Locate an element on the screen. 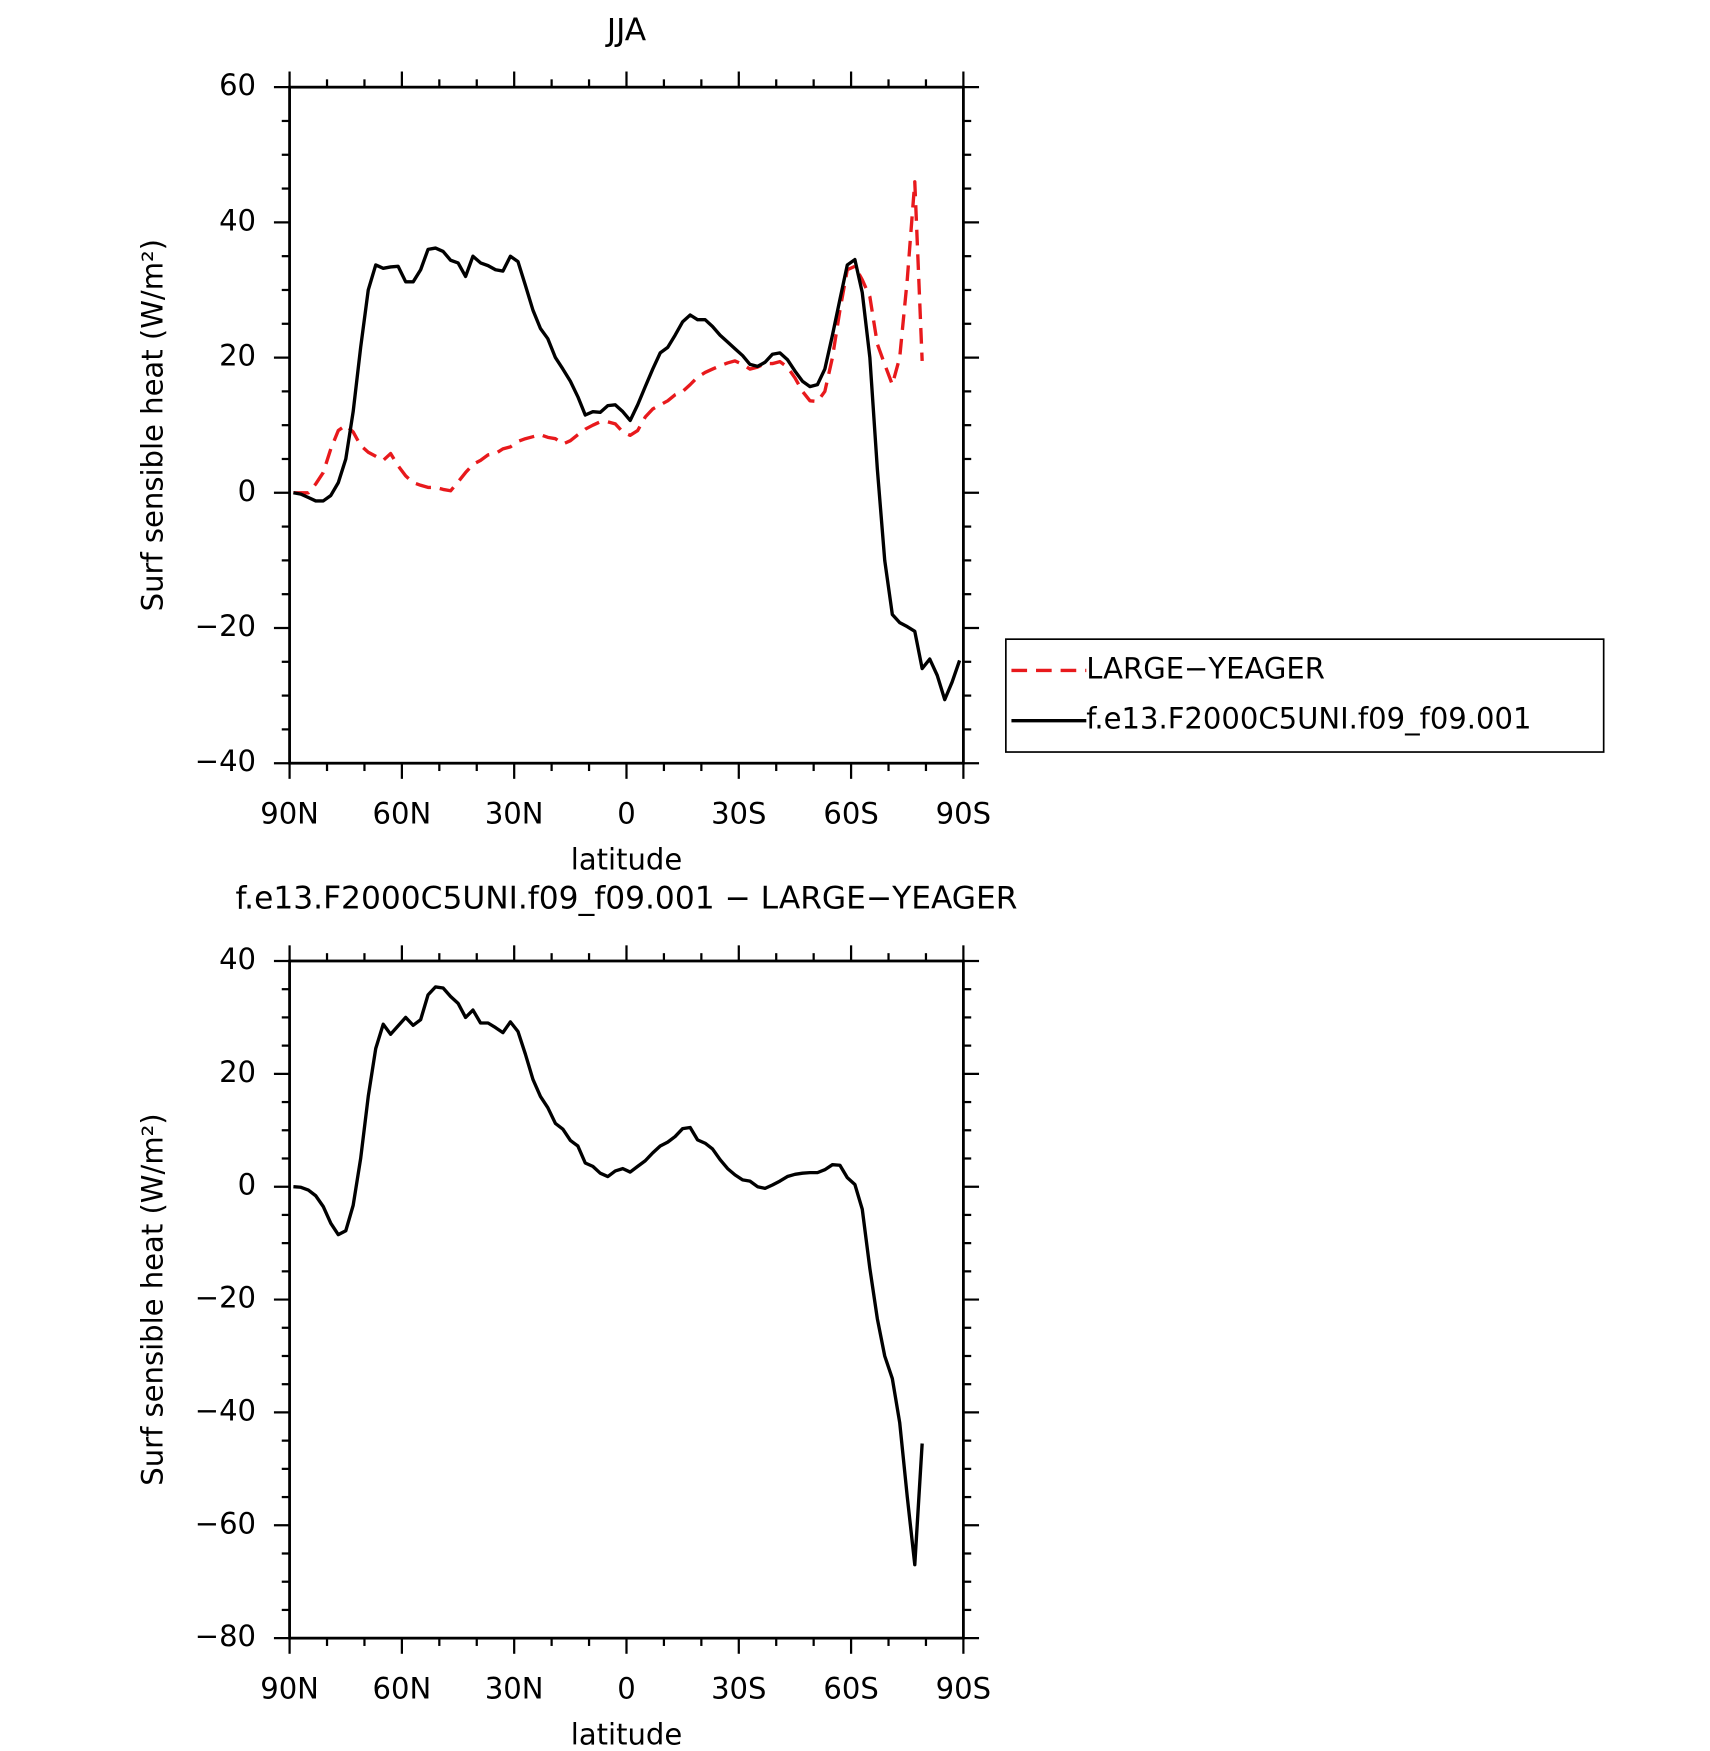 This screenshot has width=1710, height=1751. legend-label: f.e13.F2000C5UNI.f09_f09.001 is located at coordinates (1308, 719).